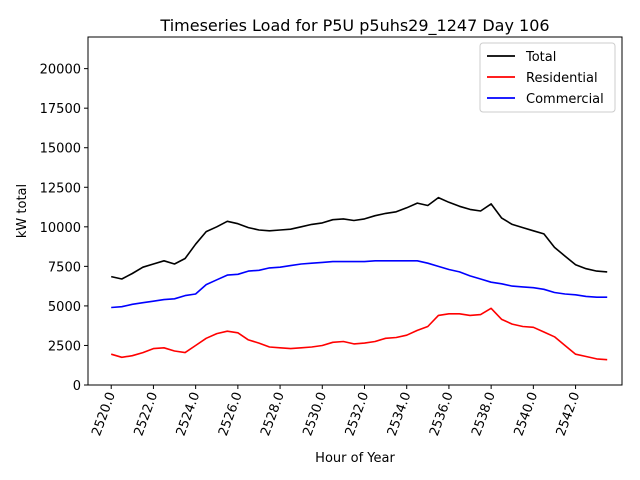  What do you see at coordinates (562, 78) in the screenshot?
I see `legend-label-residential: Residential` at bounding box center [562, 78].